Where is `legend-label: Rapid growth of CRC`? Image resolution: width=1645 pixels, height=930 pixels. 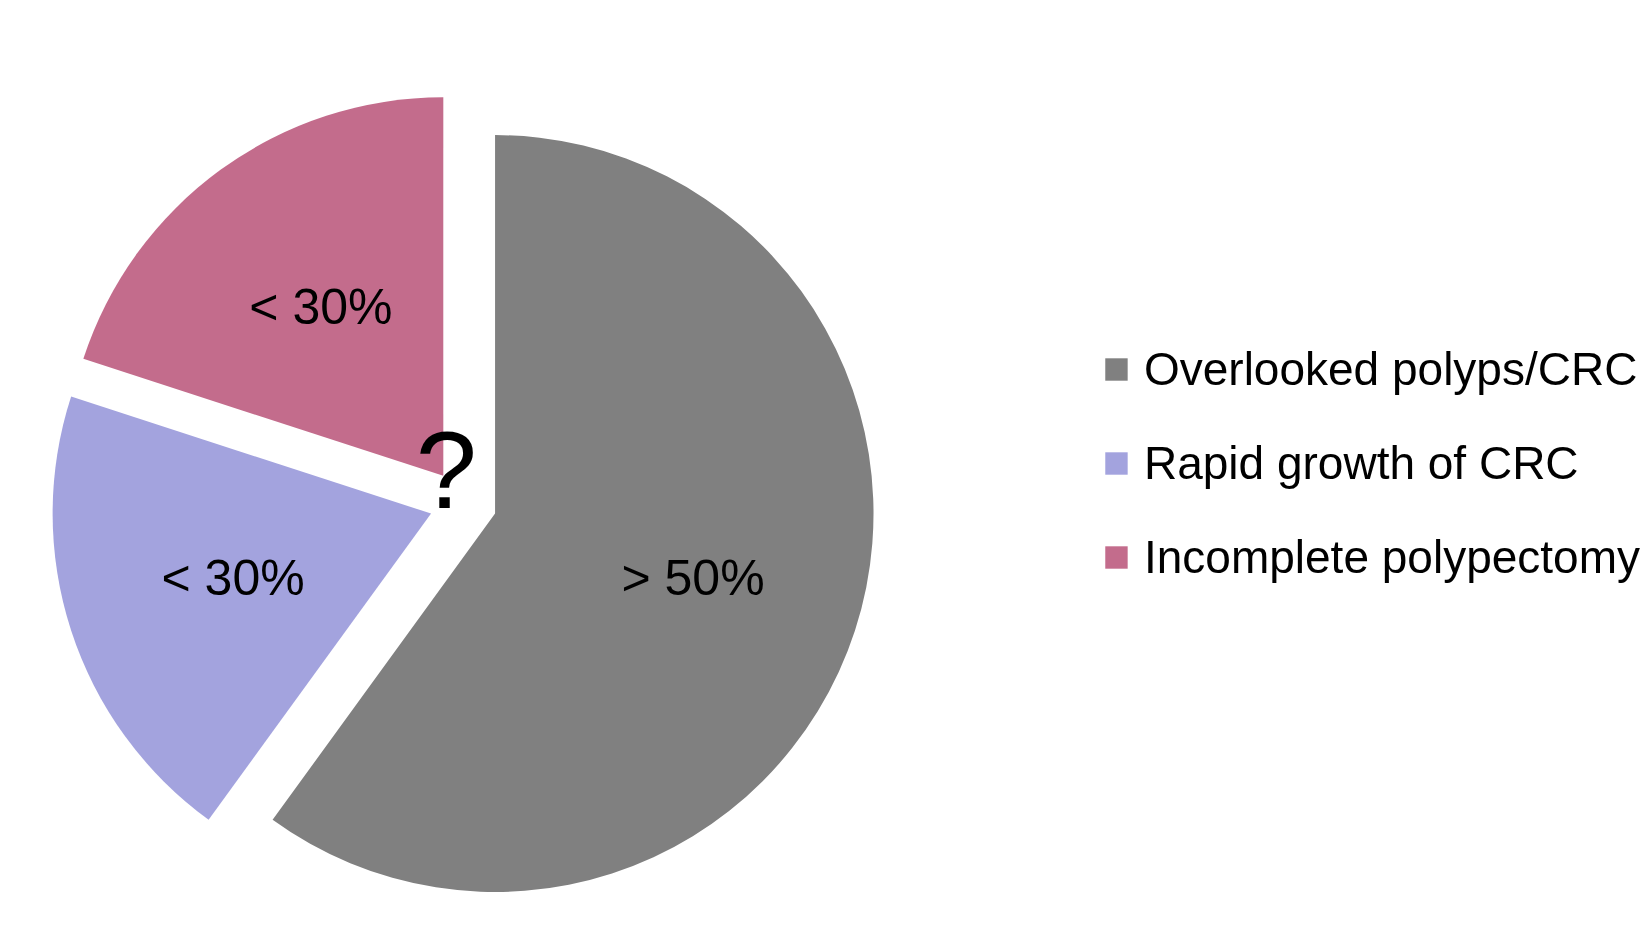
legend-label: Rapid growth of CRC is located at coordinates (1361, 462).